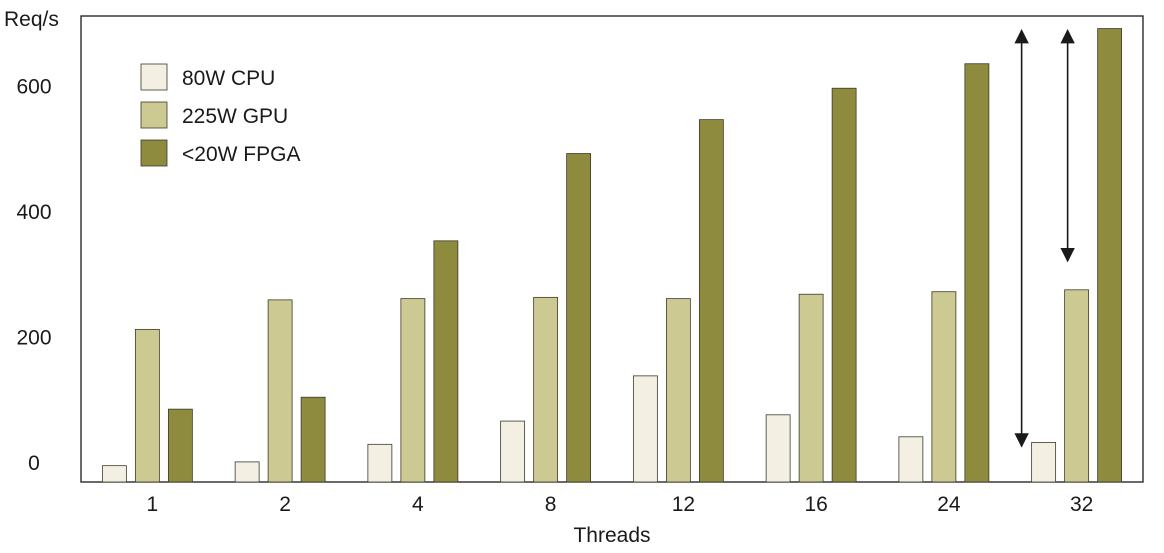  I want to click on y-tick-label: 400, so click(33, 212).